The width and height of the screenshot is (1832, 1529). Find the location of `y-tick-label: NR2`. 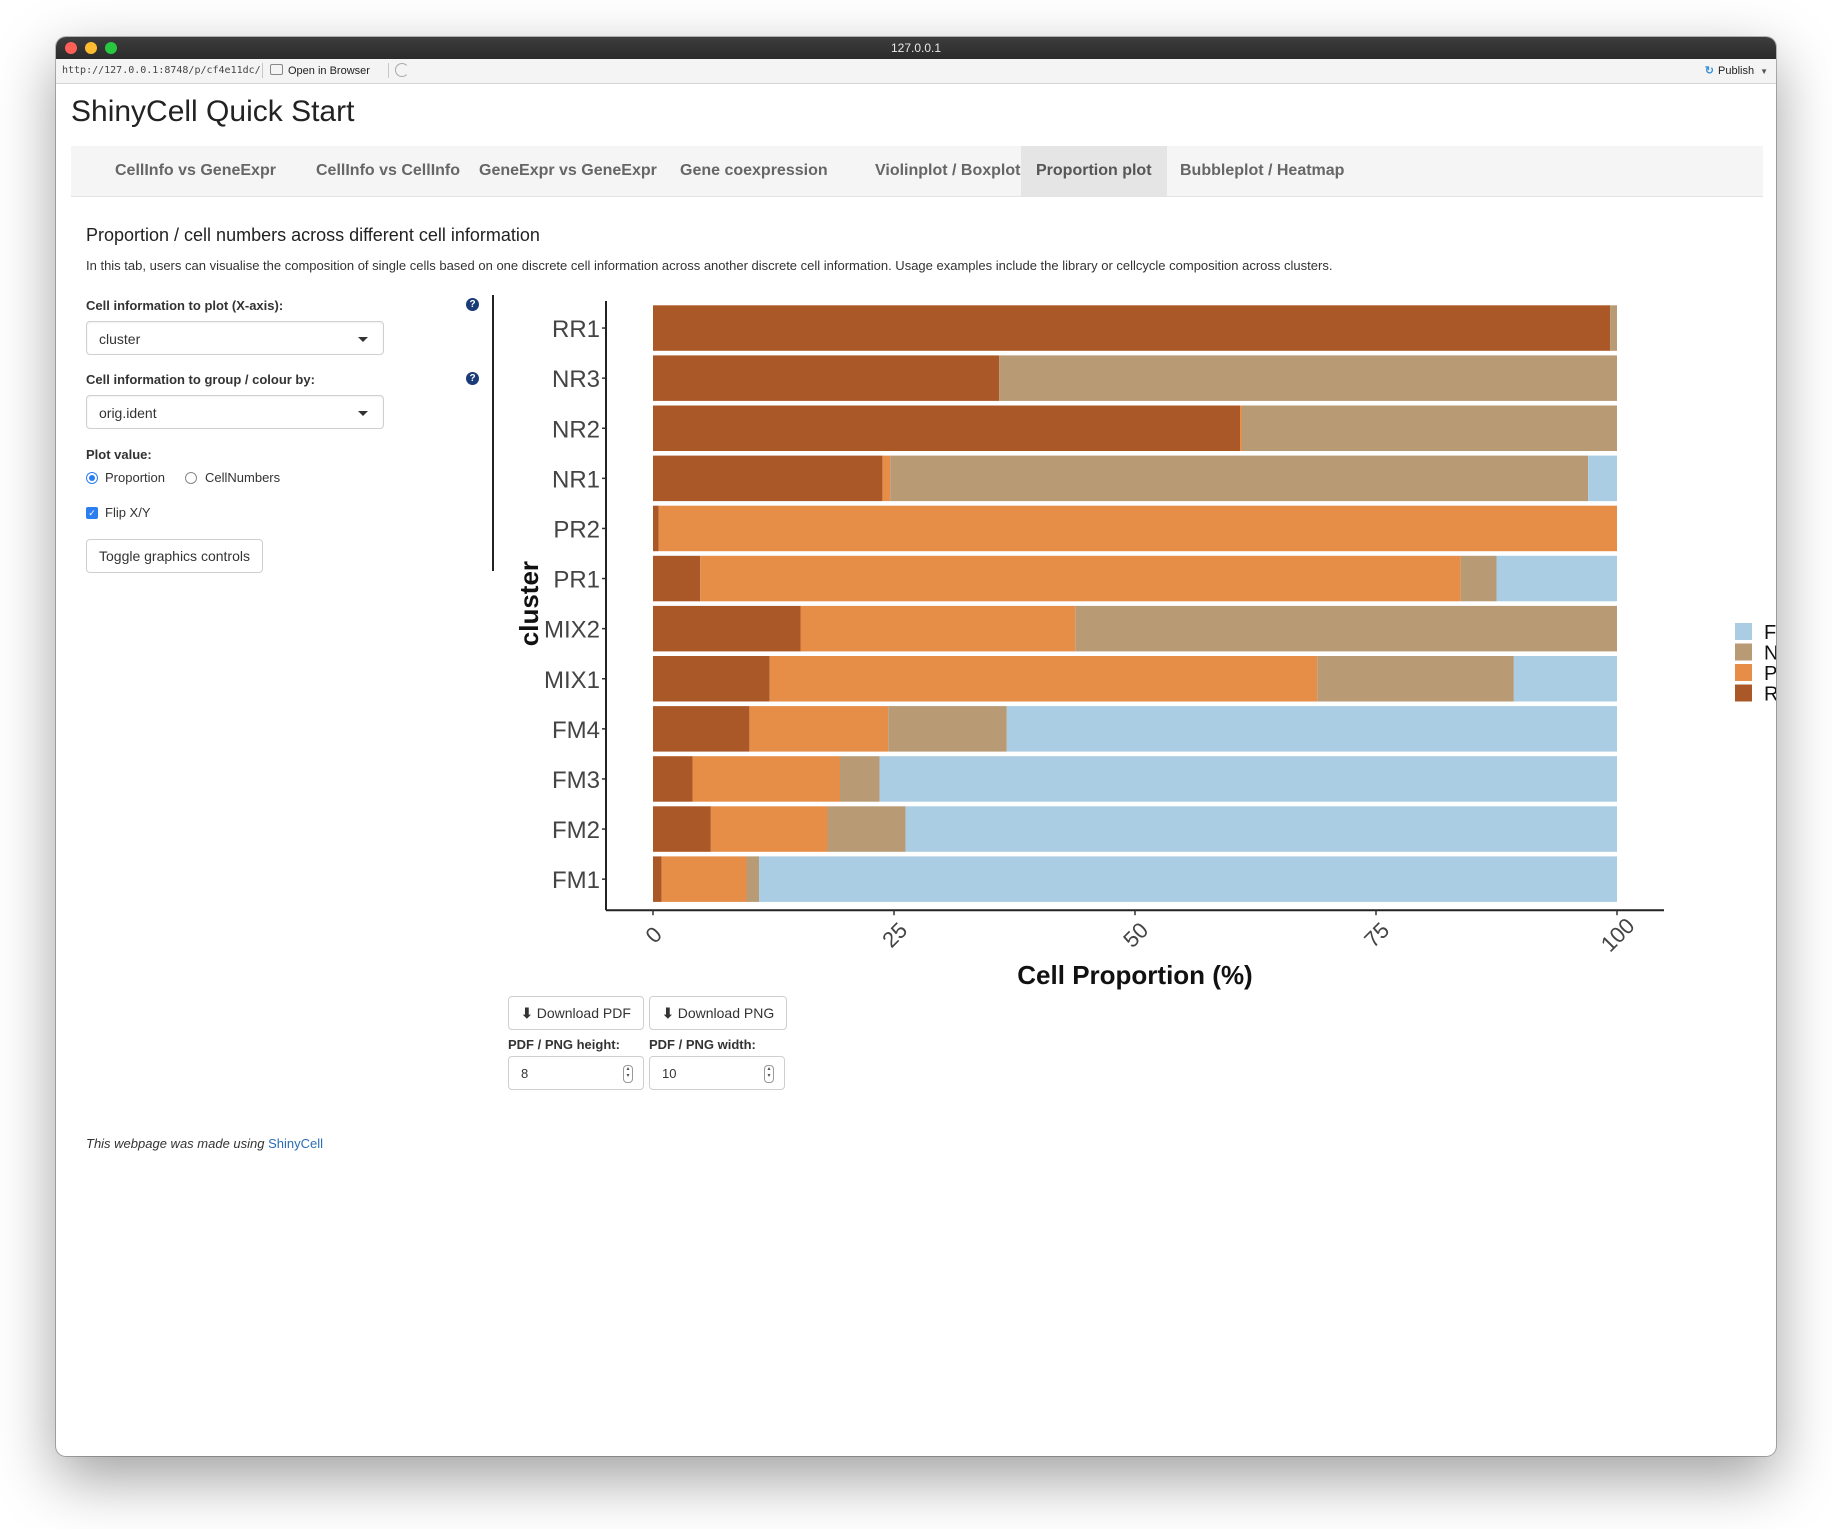

y-tick-label: NR2 is located at coordinates (576, 429).